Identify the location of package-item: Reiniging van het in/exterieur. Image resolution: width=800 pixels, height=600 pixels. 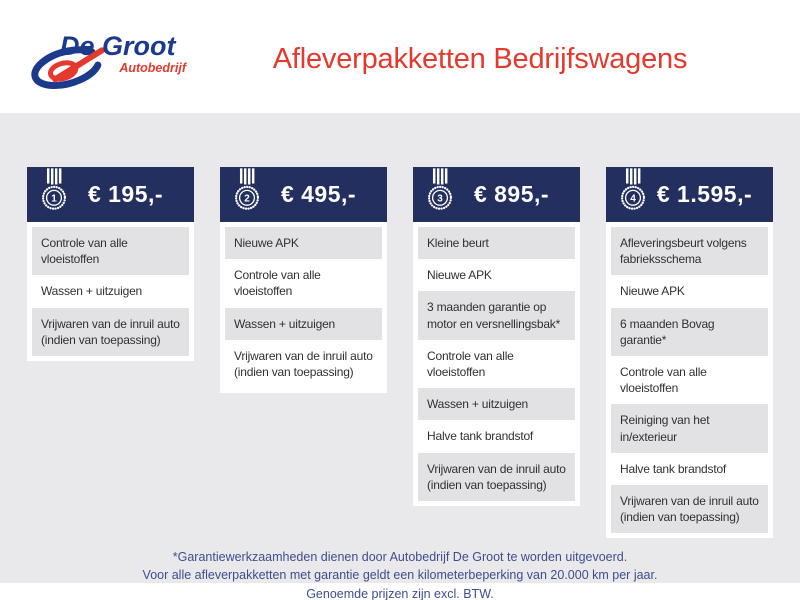
(689, 428).